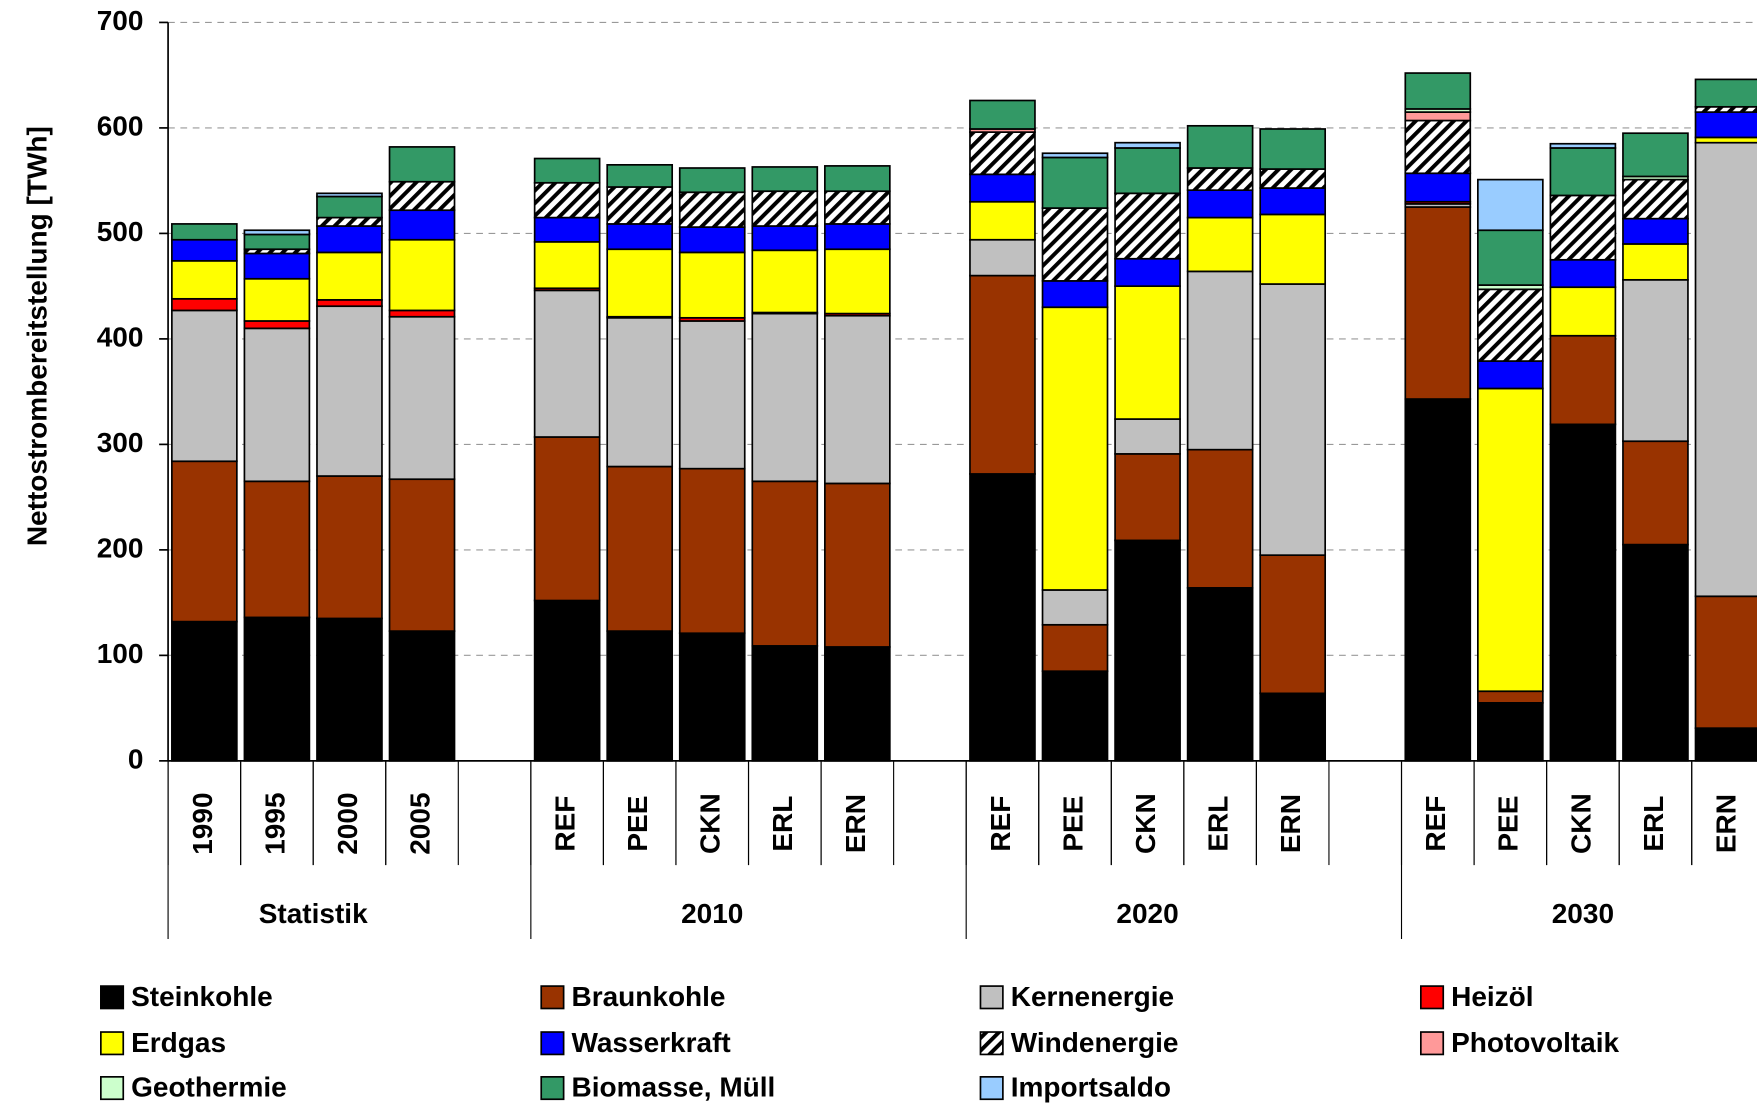 Image resolution: width=1757 pixels, height=1106 pixels. Describe the element at coordinates (274, 823) in the screenshot. I see `x-tick-label: 1995` at that location.